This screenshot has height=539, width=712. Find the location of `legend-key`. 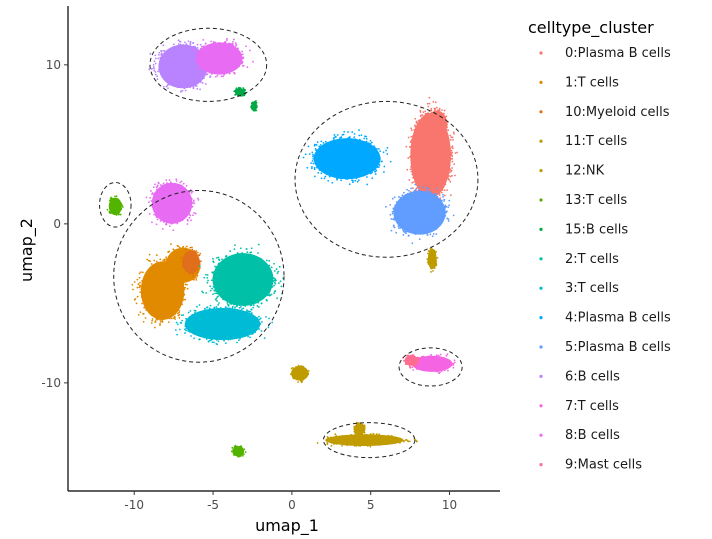

legend-key is located at coordinates (541, 259).